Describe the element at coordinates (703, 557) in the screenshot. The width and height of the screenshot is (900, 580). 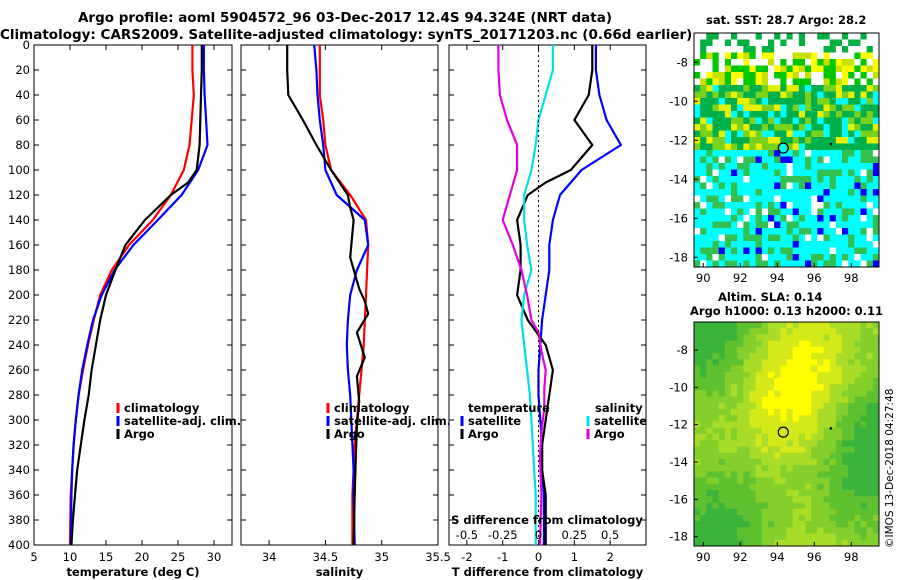
I see `sla-xtick-label: 90` at that location.